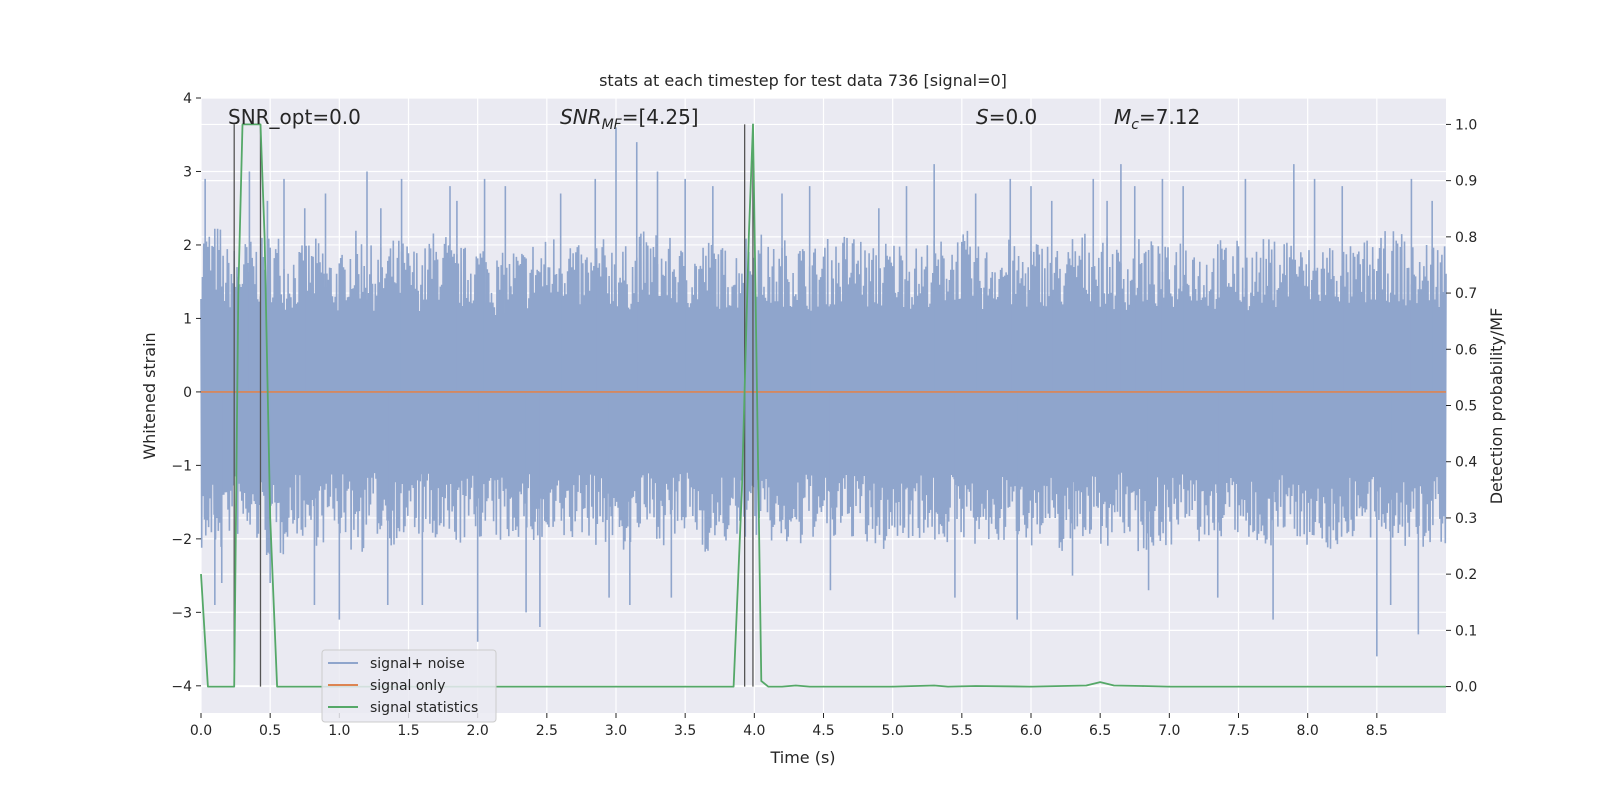 This screenshot has width=1600, height=800. I want to click on y-left-tick-label: −4, so click(181, 687).